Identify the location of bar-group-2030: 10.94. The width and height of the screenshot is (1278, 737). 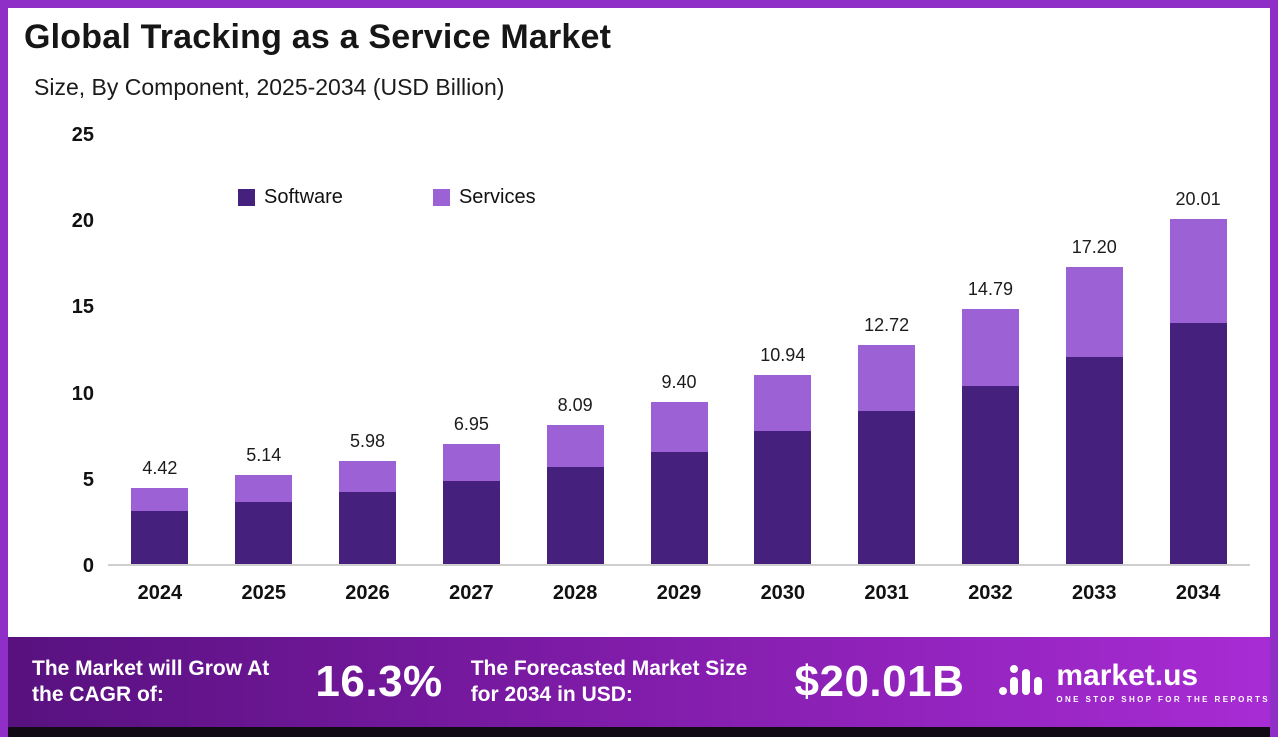
(783, 454).